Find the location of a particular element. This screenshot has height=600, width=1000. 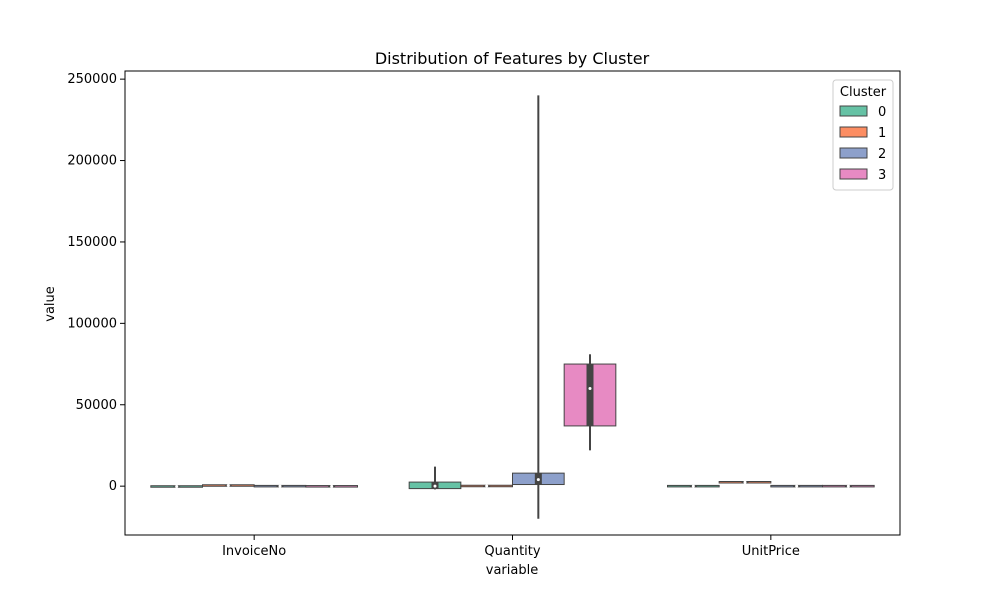

y-tick-label: 50000 is located at coordinates (96, 405).